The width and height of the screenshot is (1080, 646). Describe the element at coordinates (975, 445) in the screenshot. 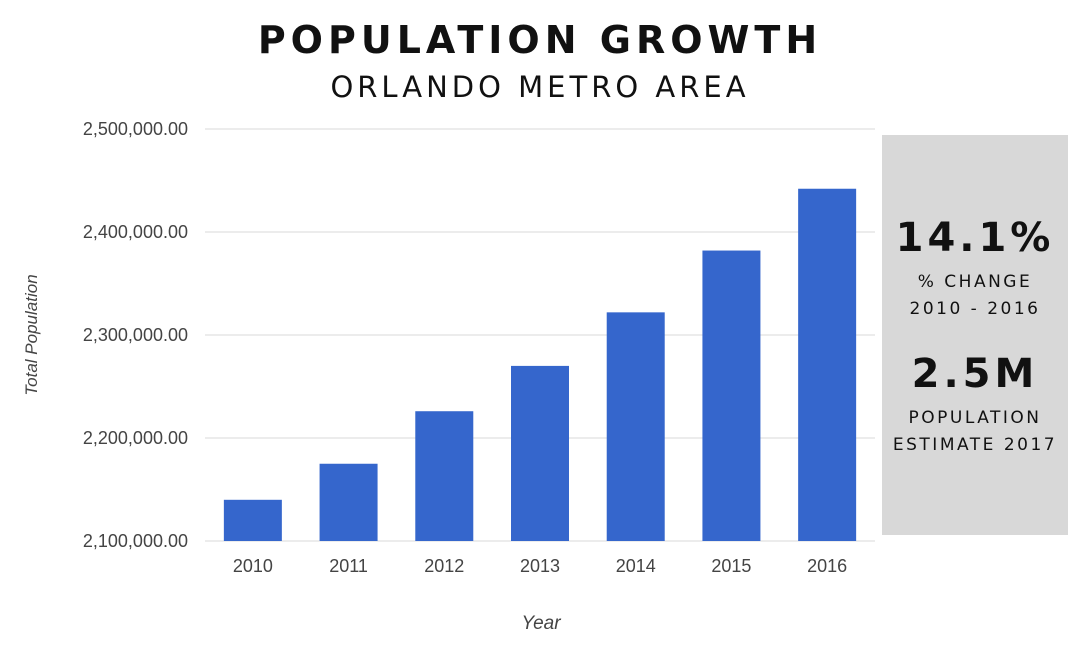

I see `population-estimate-period: ESTIMATE 2017` at that location.